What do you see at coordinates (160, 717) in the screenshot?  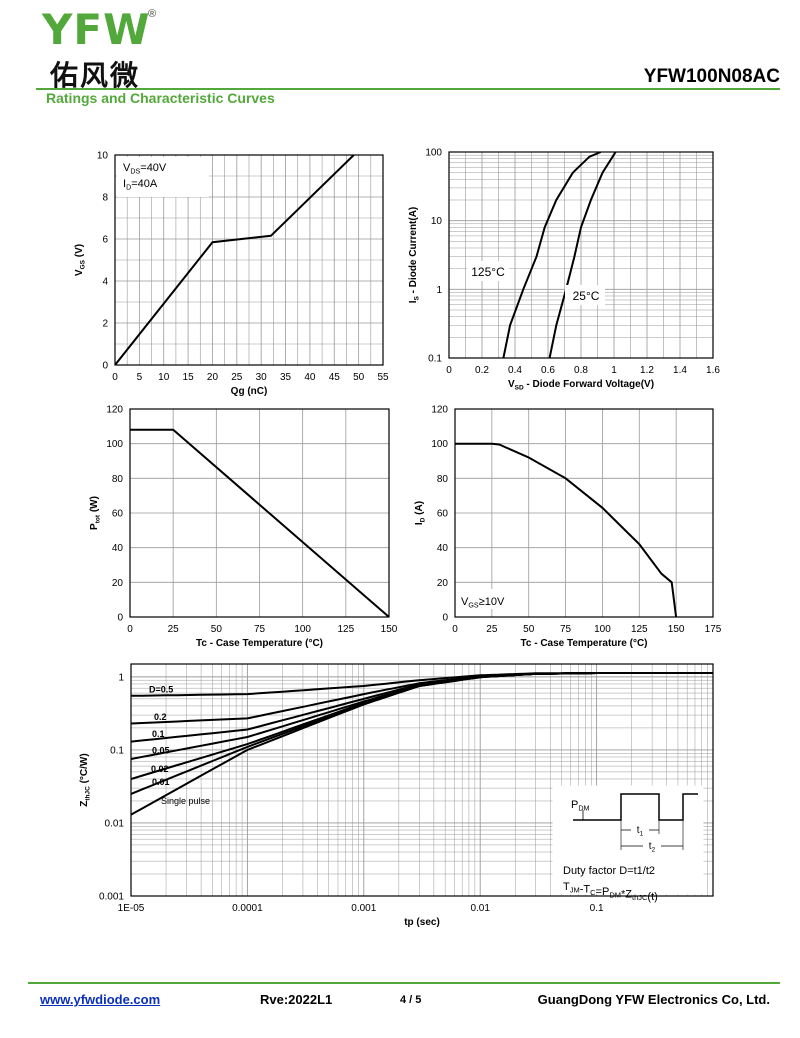 I see `series-label: 0.2` at bounding box center [160, 717].